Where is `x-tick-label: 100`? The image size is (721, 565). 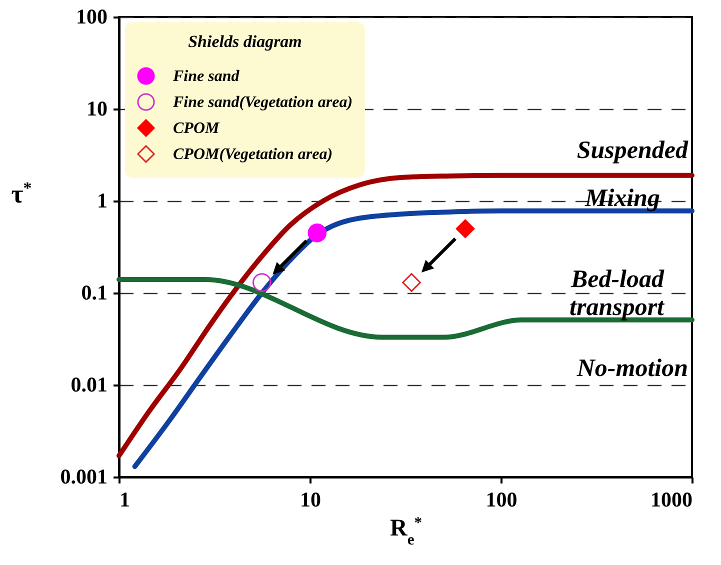
x-tick-label: 100 is located at coordinates (502, 500).